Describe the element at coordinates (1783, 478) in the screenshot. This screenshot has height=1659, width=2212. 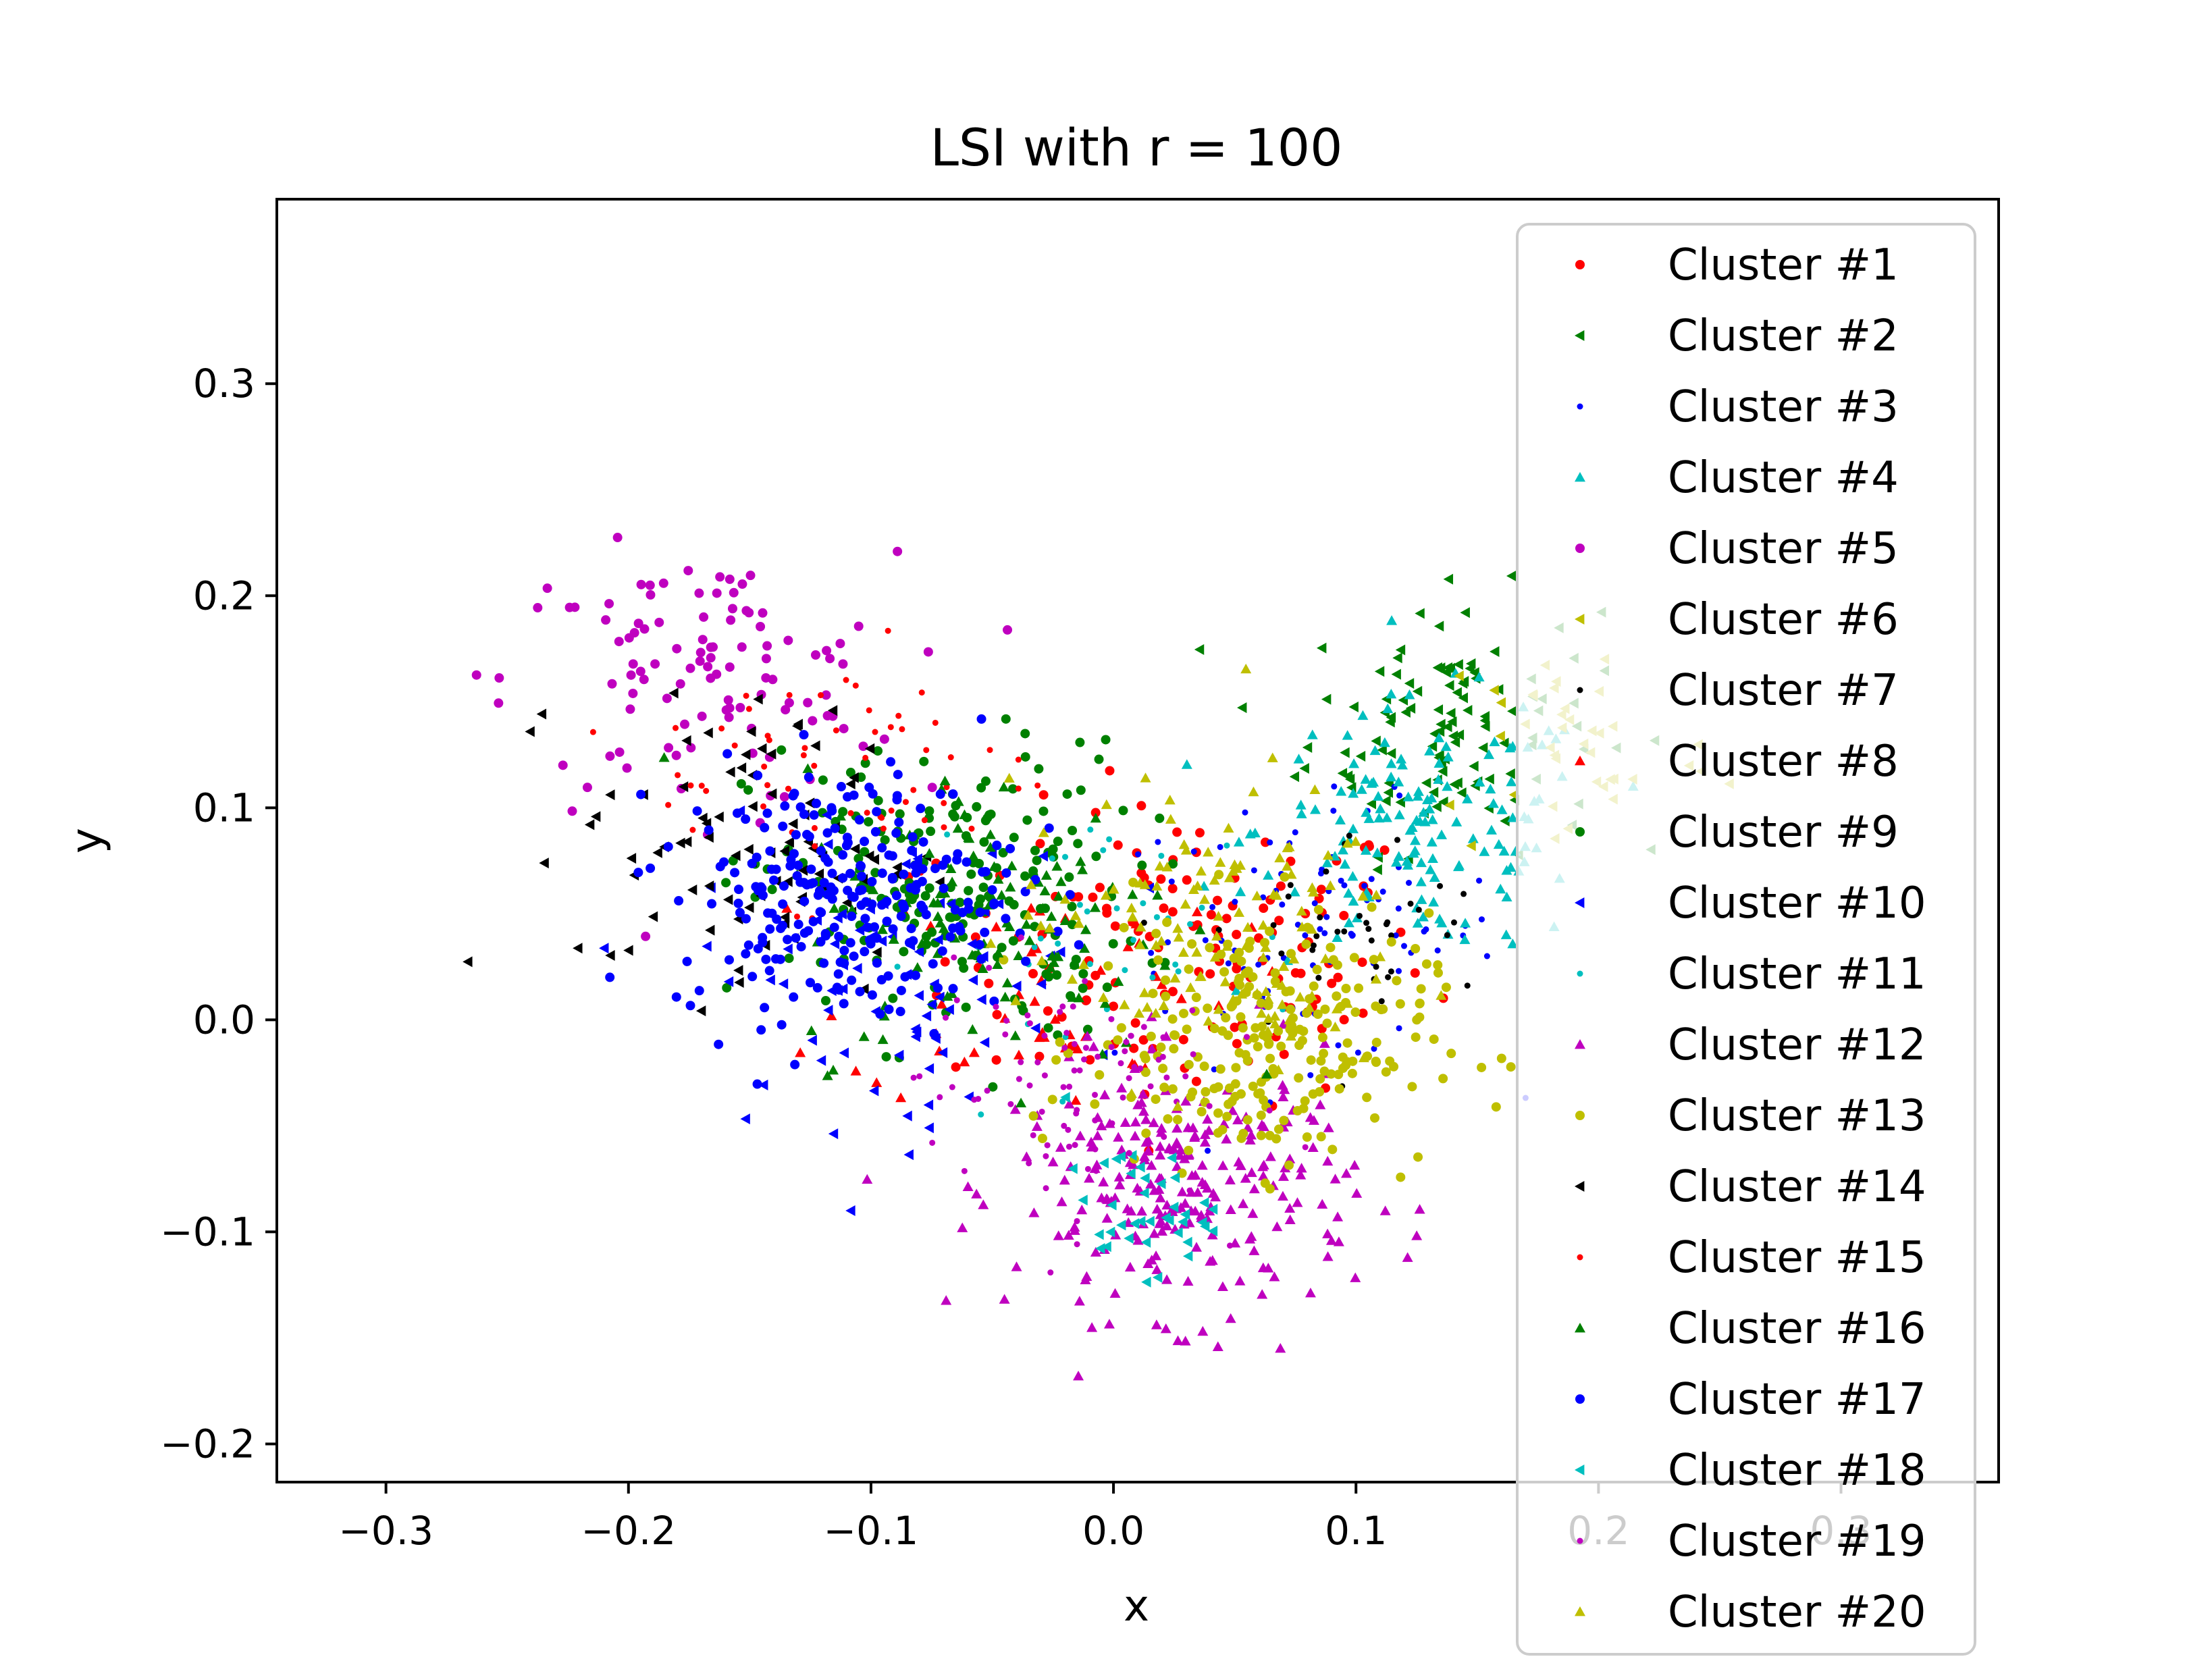
I see `legend-label: Cluster #4` at that location.